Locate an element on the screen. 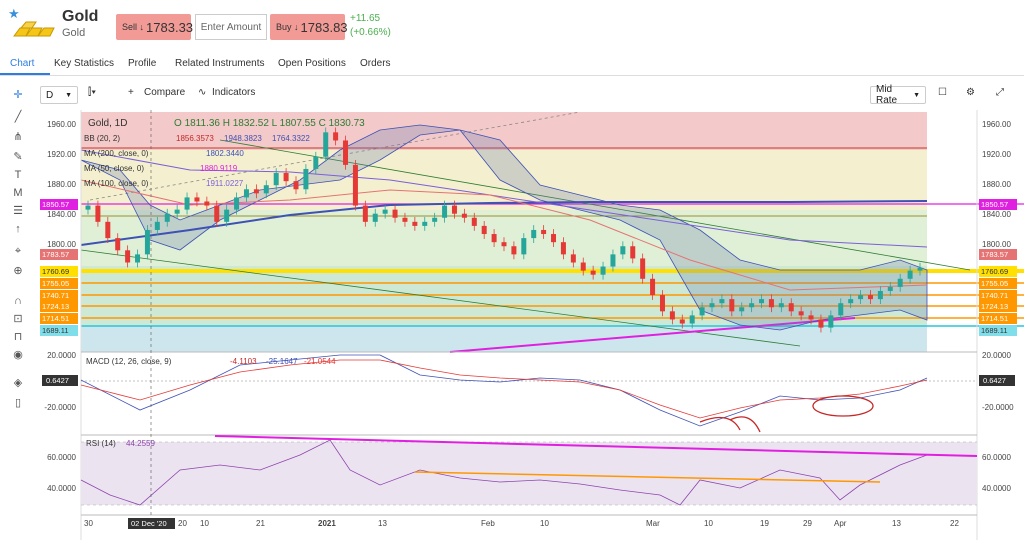 The height and width of the screenshot is (545, 1024). macd-badge-value: 0.6427 is located at coordinates (57, 380).